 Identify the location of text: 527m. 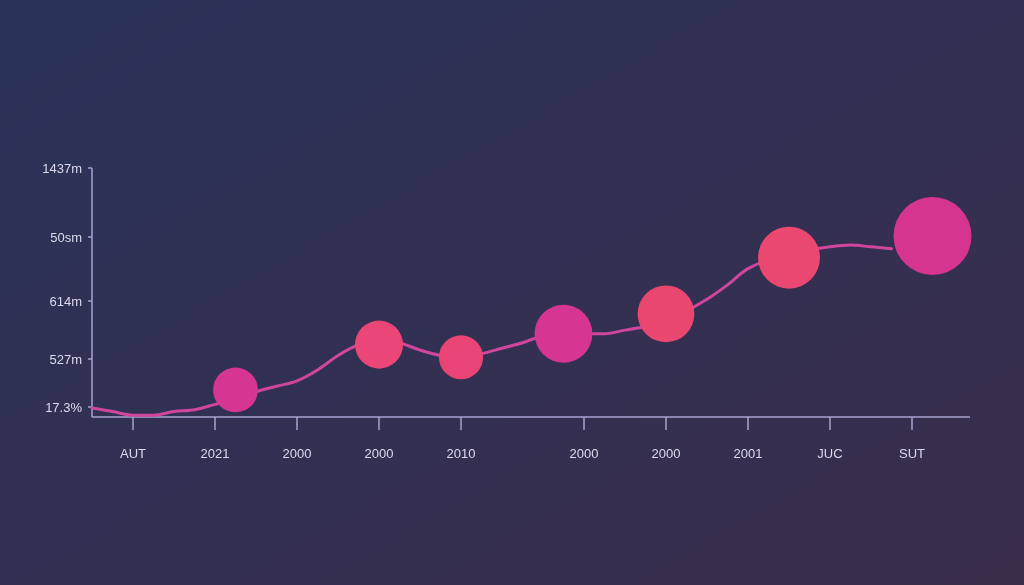
(65, 359).